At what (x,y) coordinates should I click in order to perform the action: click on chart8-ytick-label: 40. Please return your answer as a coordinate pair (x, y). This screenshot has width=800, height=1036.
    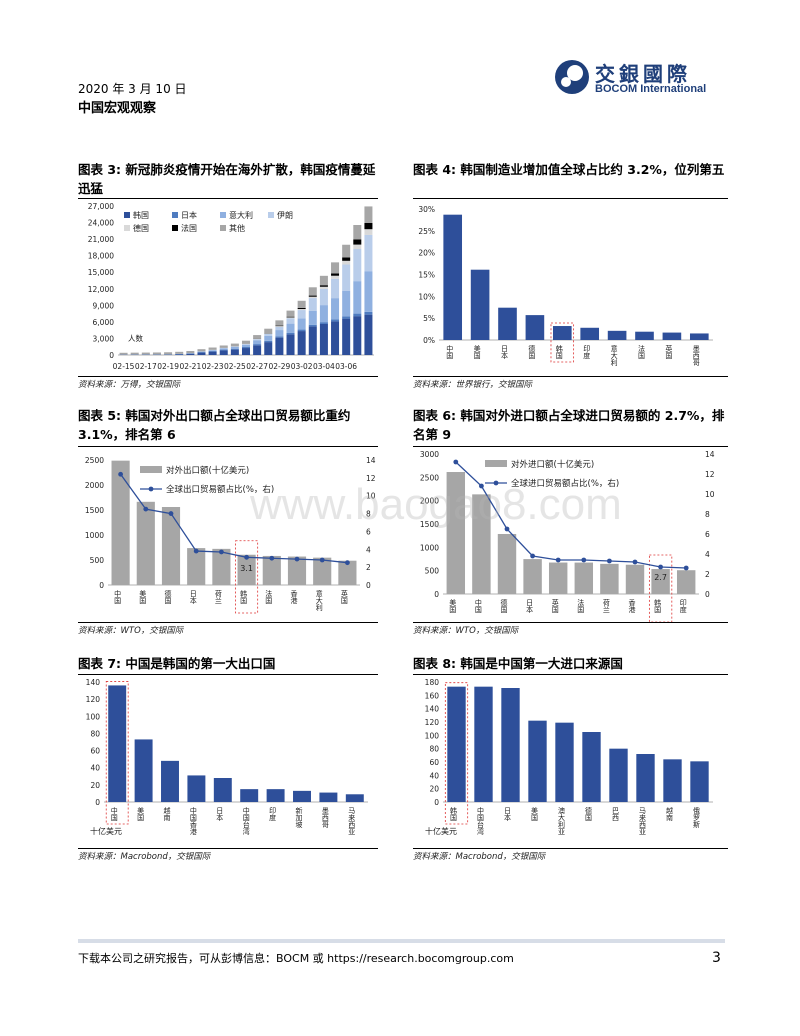
    Looking at the image, I should click on (434, 775).